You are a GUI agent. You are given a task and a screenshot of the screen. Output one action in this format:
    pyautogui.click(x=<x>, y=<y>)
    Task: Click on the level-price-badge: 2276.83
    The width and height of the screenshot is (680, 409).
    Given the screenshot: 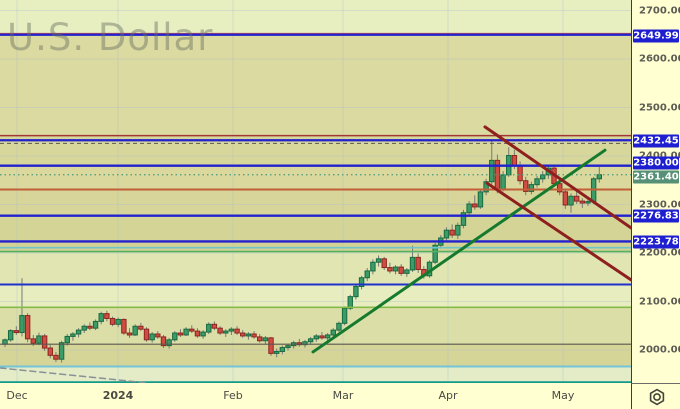 What is the action you would take?
    pyautogui.click(x=656, y=216)
    